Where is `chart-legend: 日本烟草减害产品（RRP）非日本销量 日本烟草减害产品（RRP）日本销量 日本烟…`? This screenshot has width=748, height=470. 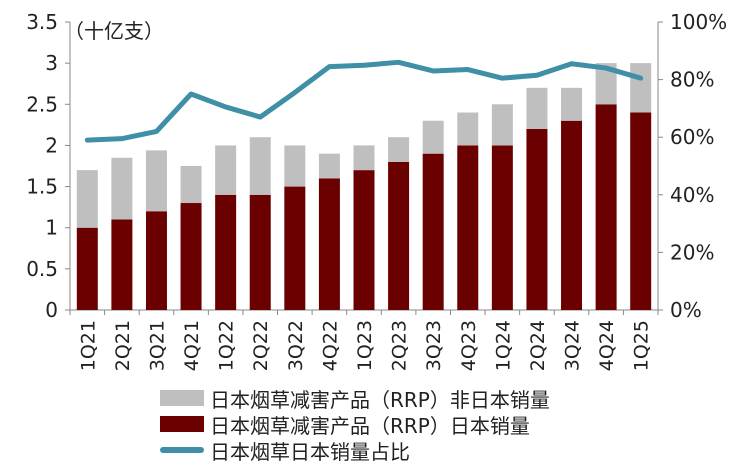 chart-legend: 日本烟草减害产品（RRP）非日本销量 日本烟草减害产品（RRP）日本销量 日本烟… is located at coordinates (355, 424).